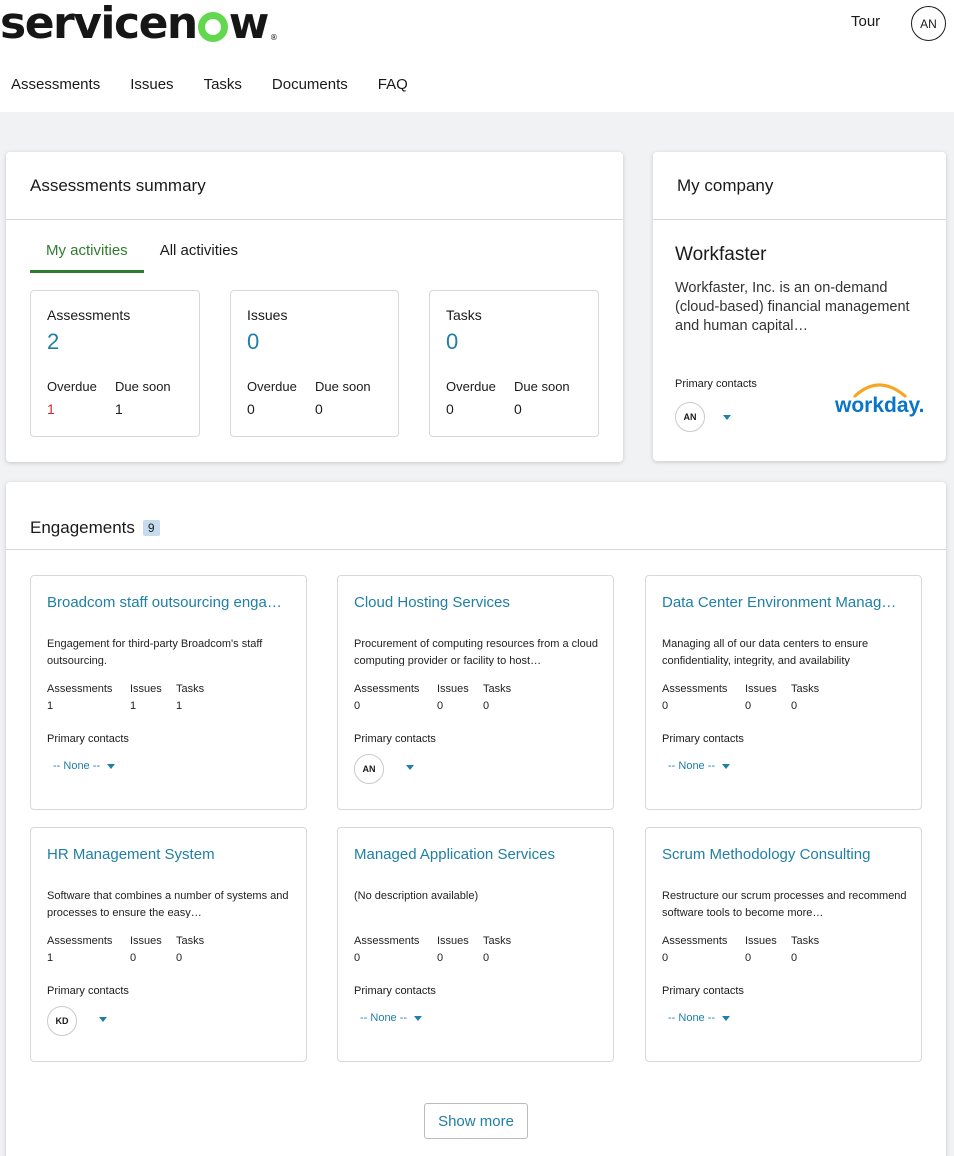  I want to click on my-company-title: My company, so click(799, 186).